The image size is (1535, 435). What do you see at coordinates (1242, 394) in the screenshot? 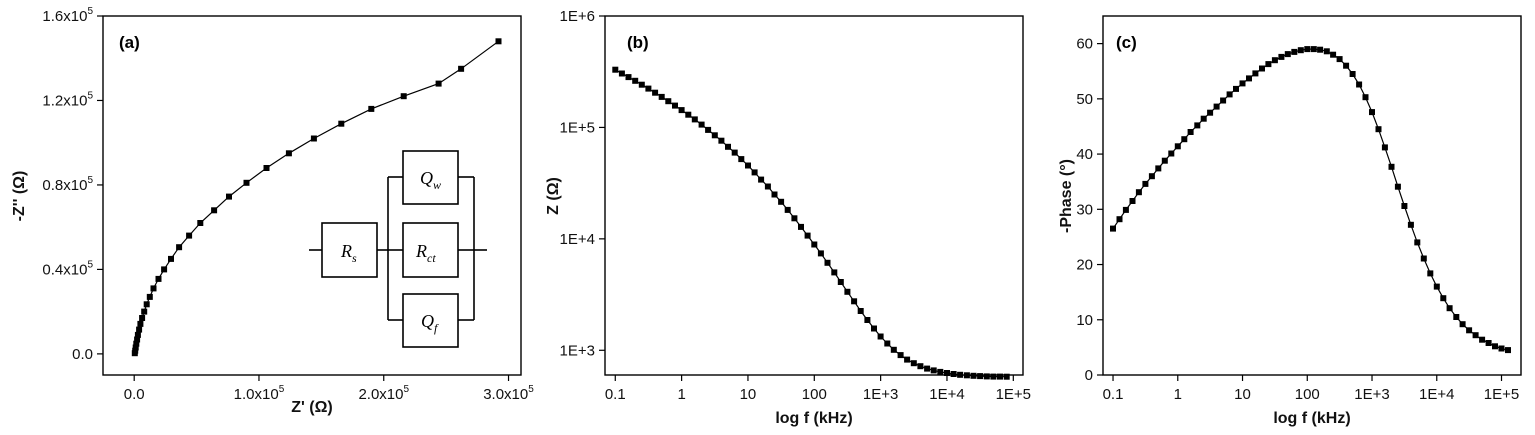
I see `x-tick-label: 10` at bounding box center [1242, 394].